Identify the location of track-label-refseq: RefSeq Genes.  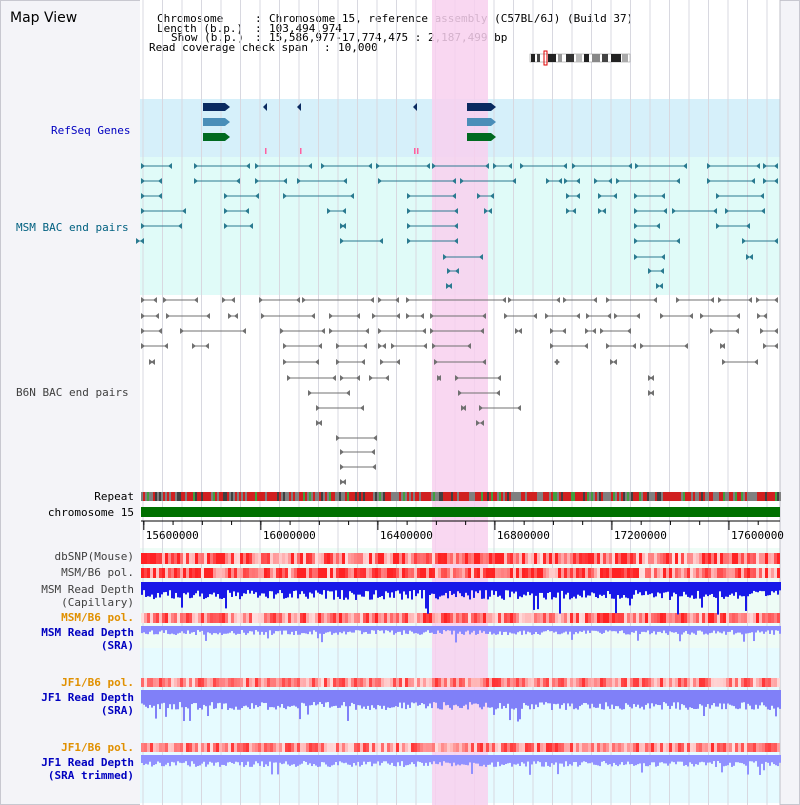
(91, 130).